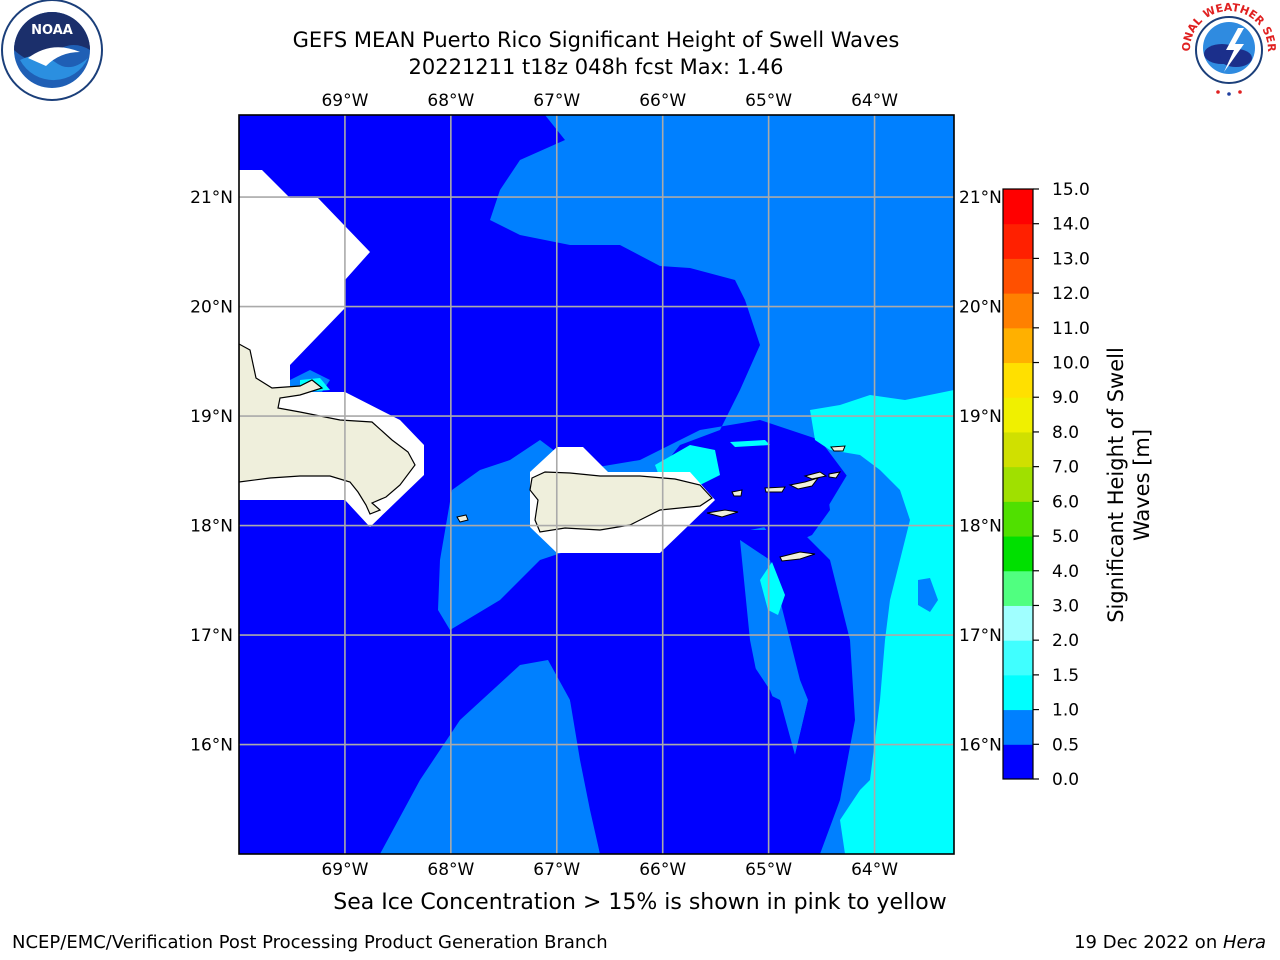  What do you see at coordinates (1065, 780) in the screenshot?
I see `colorbar-tick-label: 0.0` at bounding box center [1065, 780].